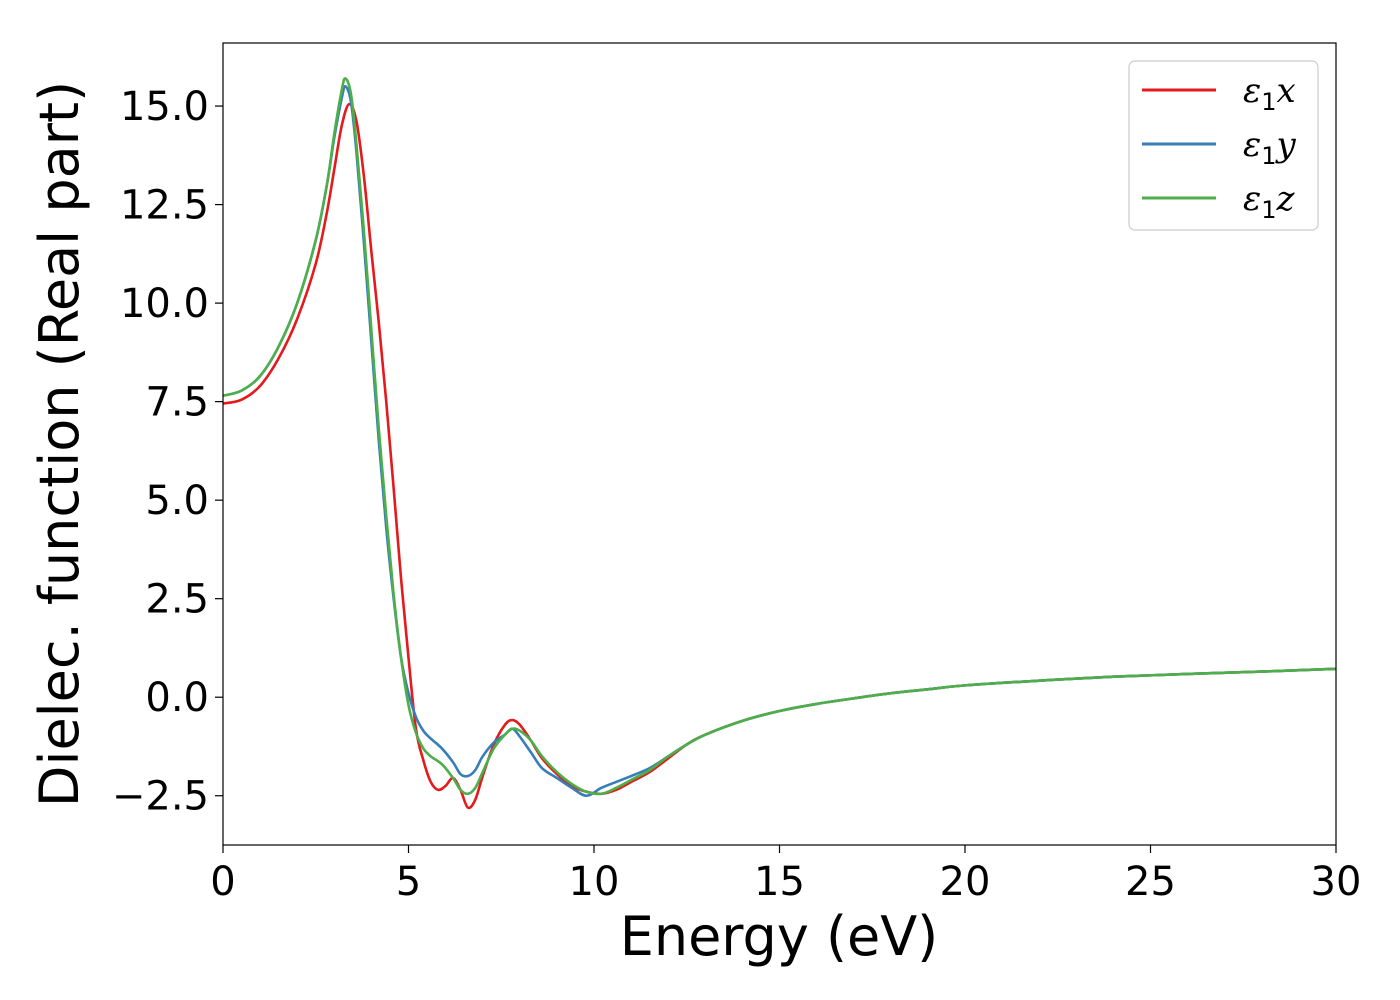  I want to click on legend-variable: x, so click(1286, 91).